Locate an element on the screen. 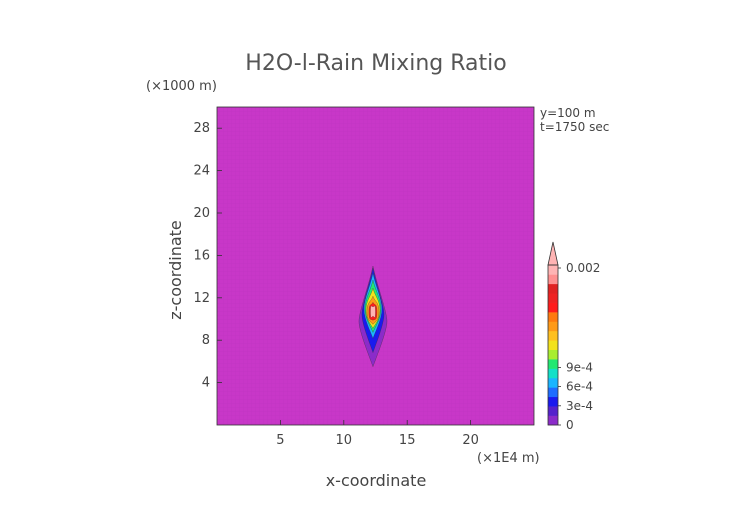  x-tick-label: 5 is located at coordinates (280, 440).